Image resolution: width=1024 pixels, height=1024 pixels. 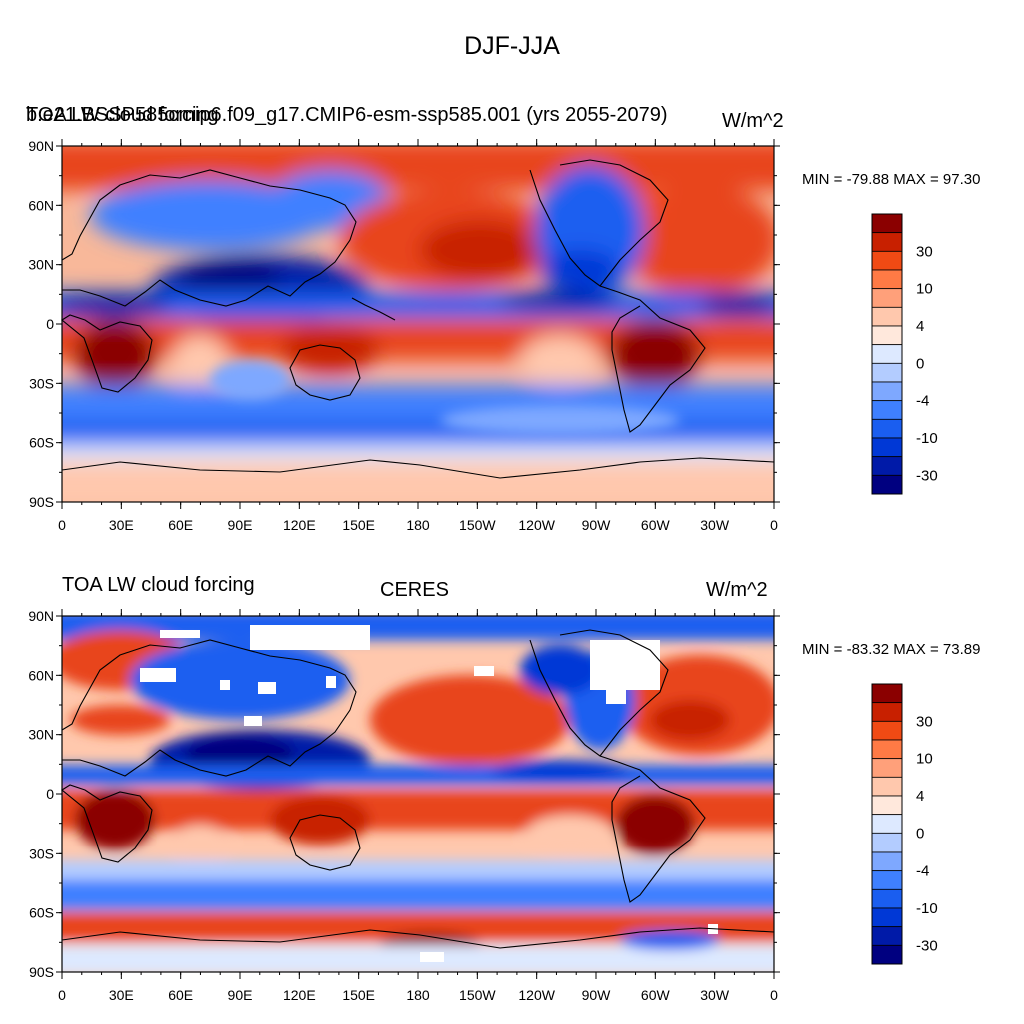 What do you see at coordinates (904, 354) in the screenshot?
I see `colorbar-panel-1: 30 10 4 0 -4 -10 -30` at bounding box center [904, 354].